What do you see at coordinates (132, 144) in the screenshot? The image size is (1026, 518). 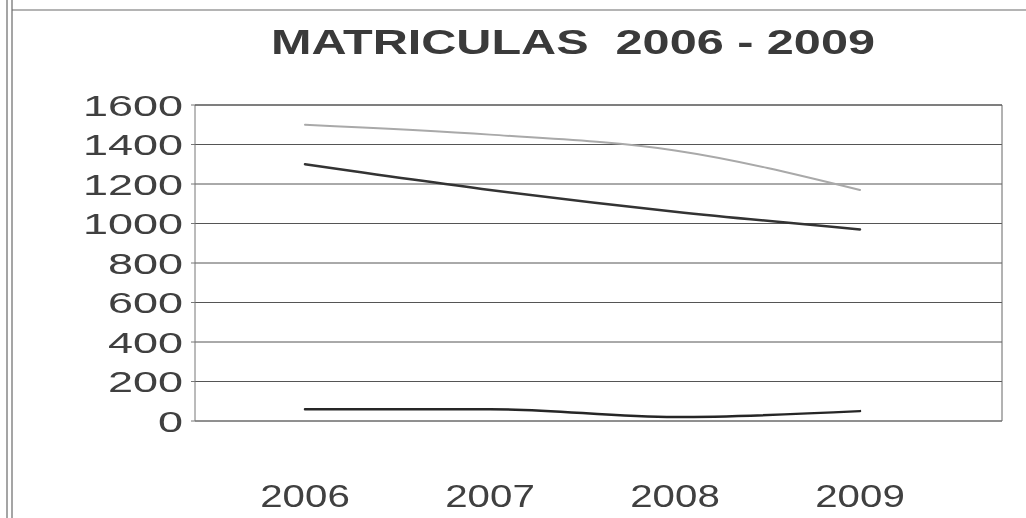 I see `y-tick-label: 1400` at bounding box center [132, 144].